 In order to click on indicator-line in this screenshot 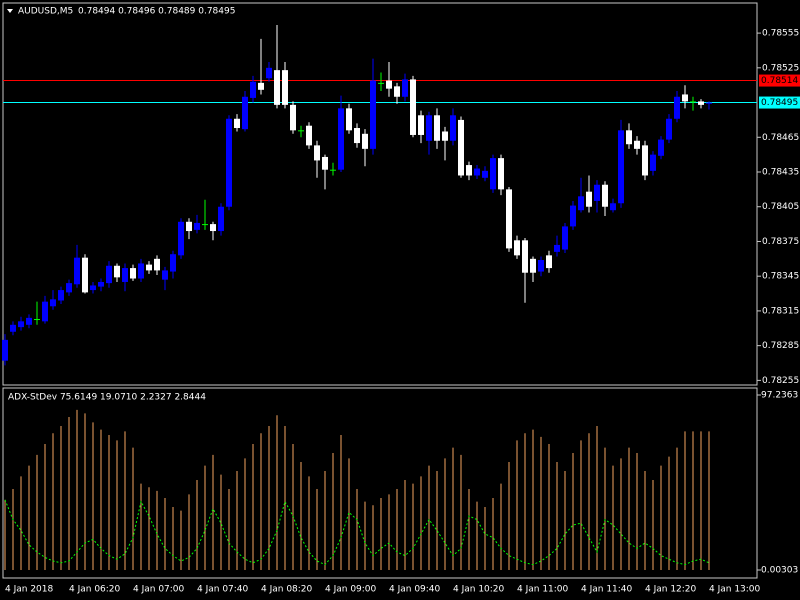, I will do `click(357, 532)`.